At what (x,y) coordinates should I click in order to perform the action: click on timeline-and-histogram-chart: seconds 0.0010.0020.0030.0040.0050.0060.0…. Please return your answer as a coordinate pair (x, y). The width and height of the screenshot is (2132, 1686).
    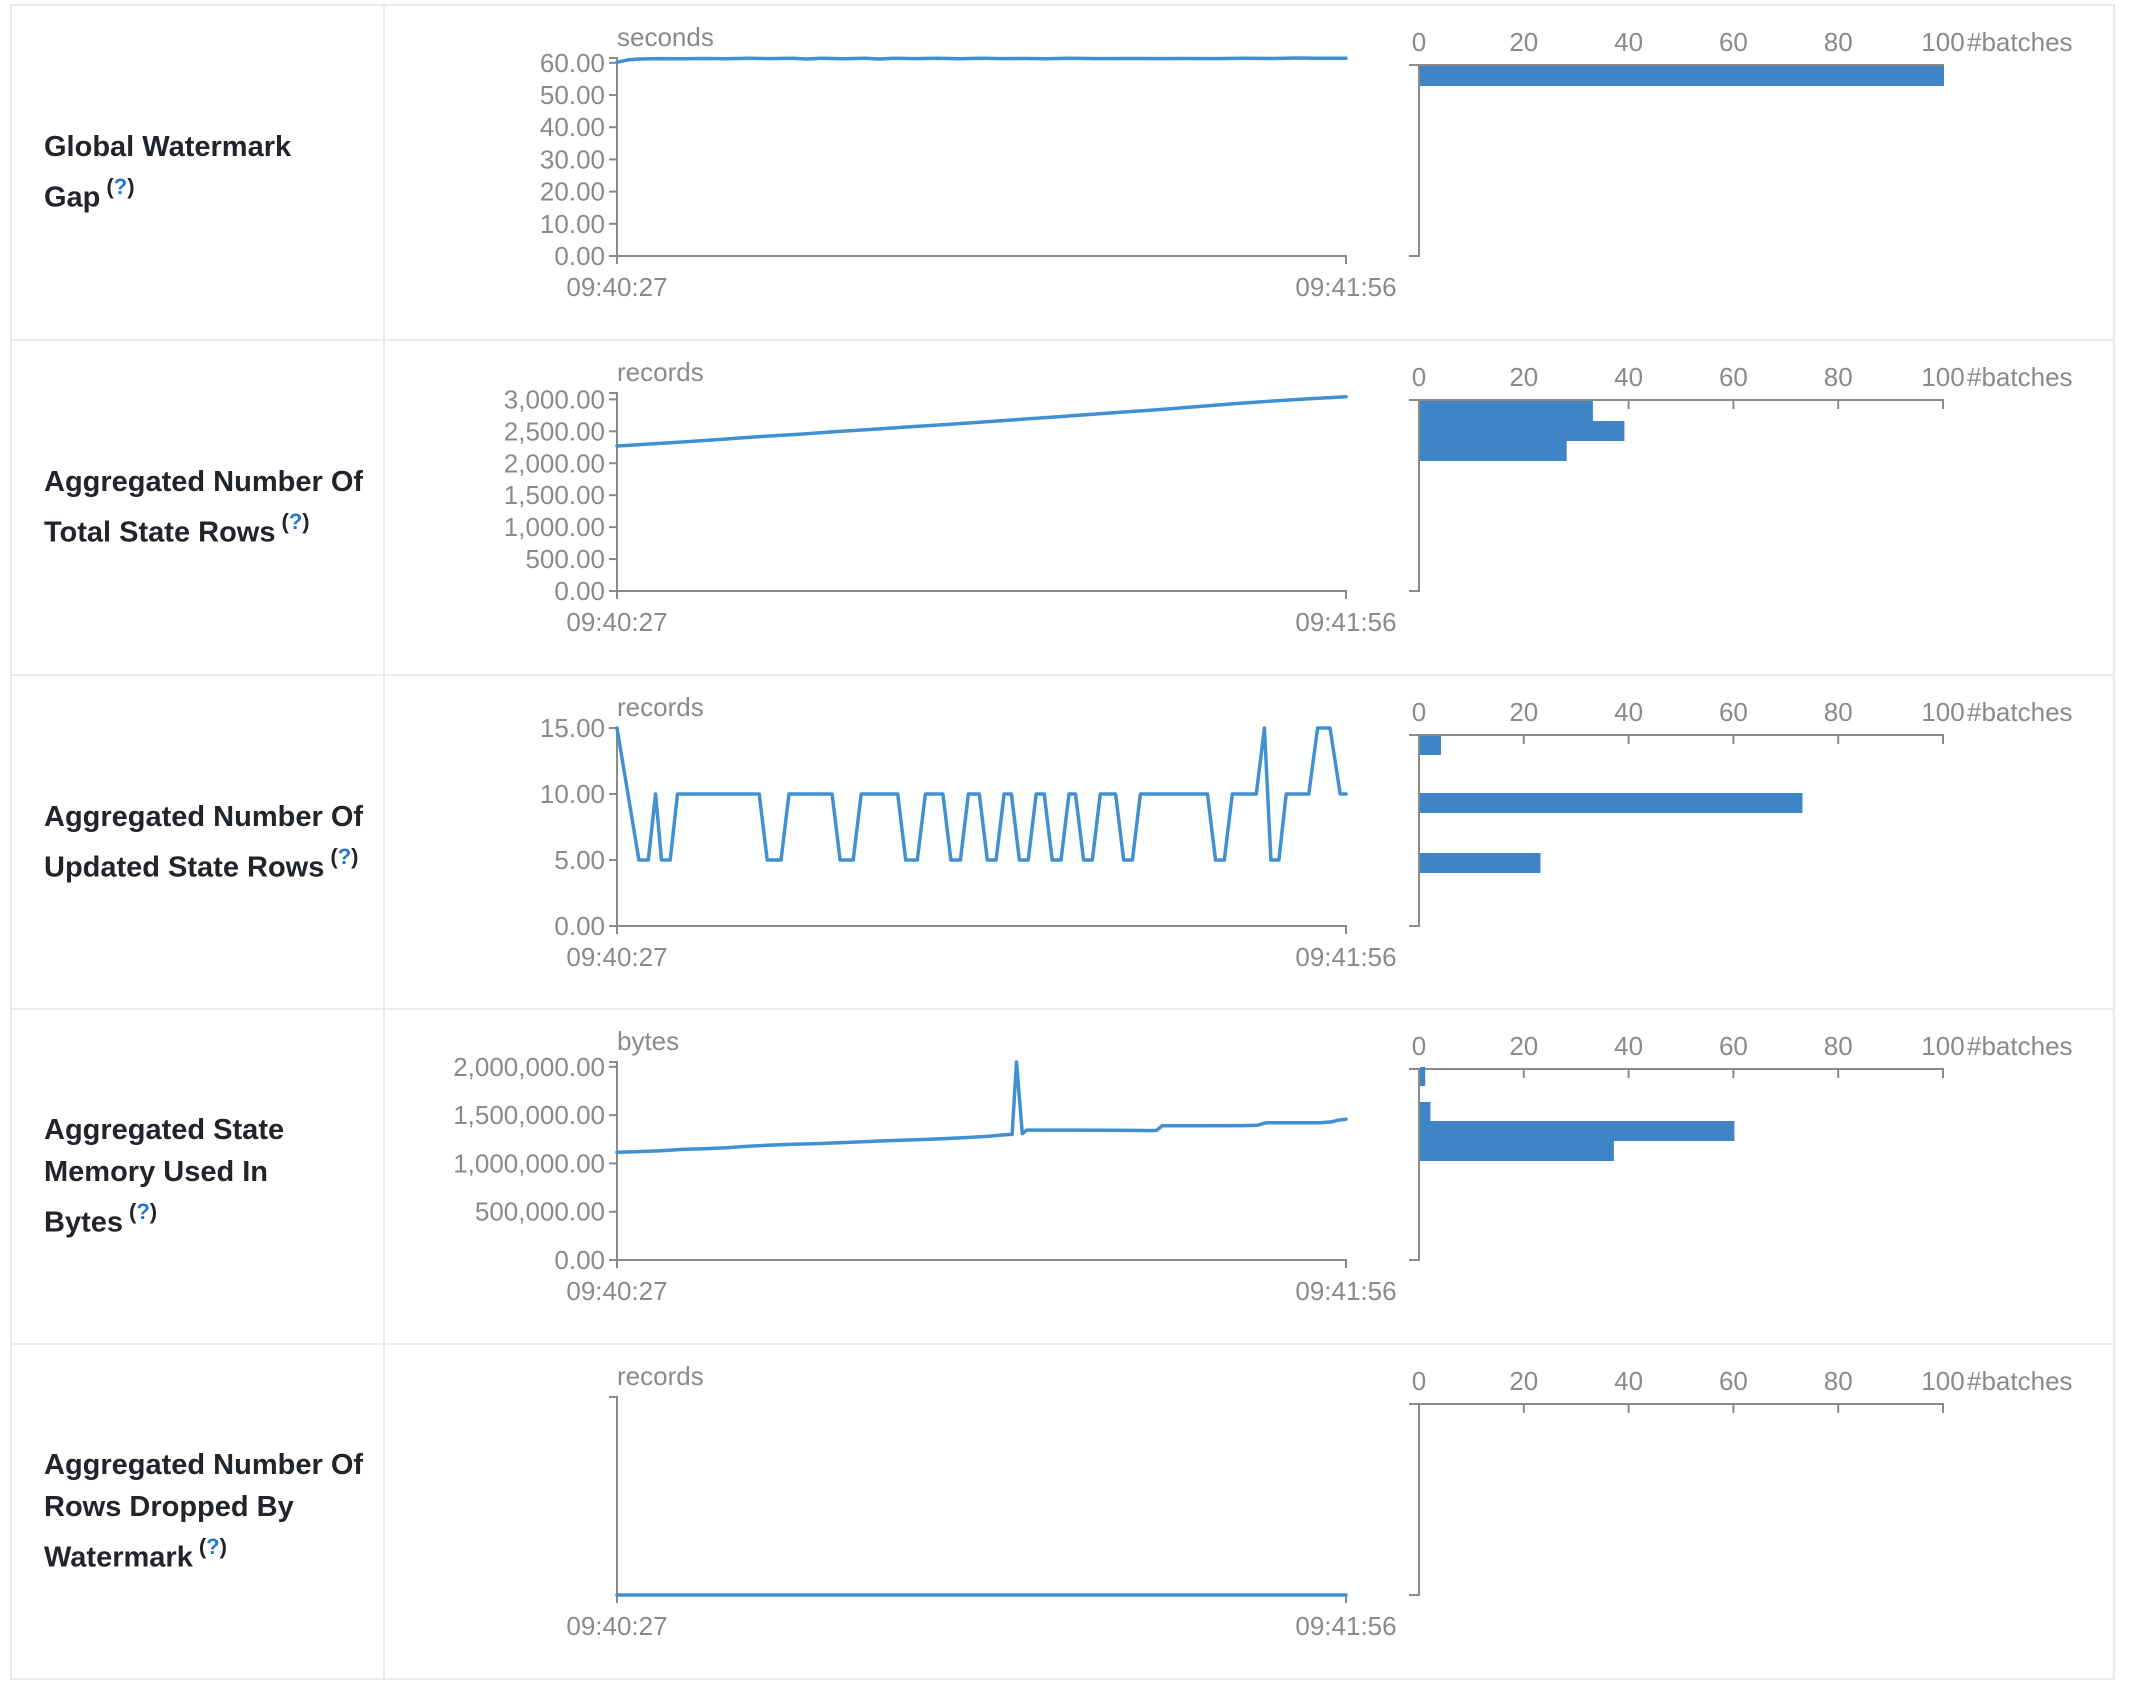
    Looking at the image, I should click on (1306, 162).